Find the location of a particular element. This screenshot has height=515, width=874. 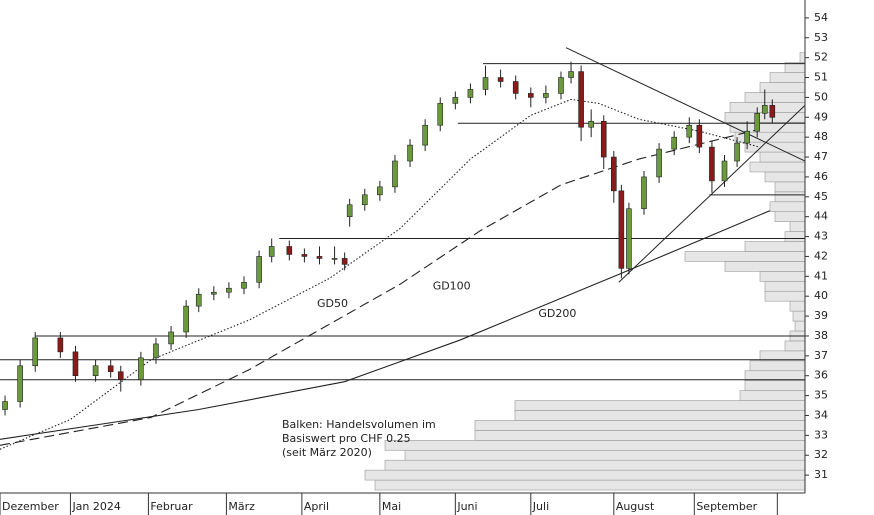

y-tick-label: 43 is located at coordinates (821, 236).